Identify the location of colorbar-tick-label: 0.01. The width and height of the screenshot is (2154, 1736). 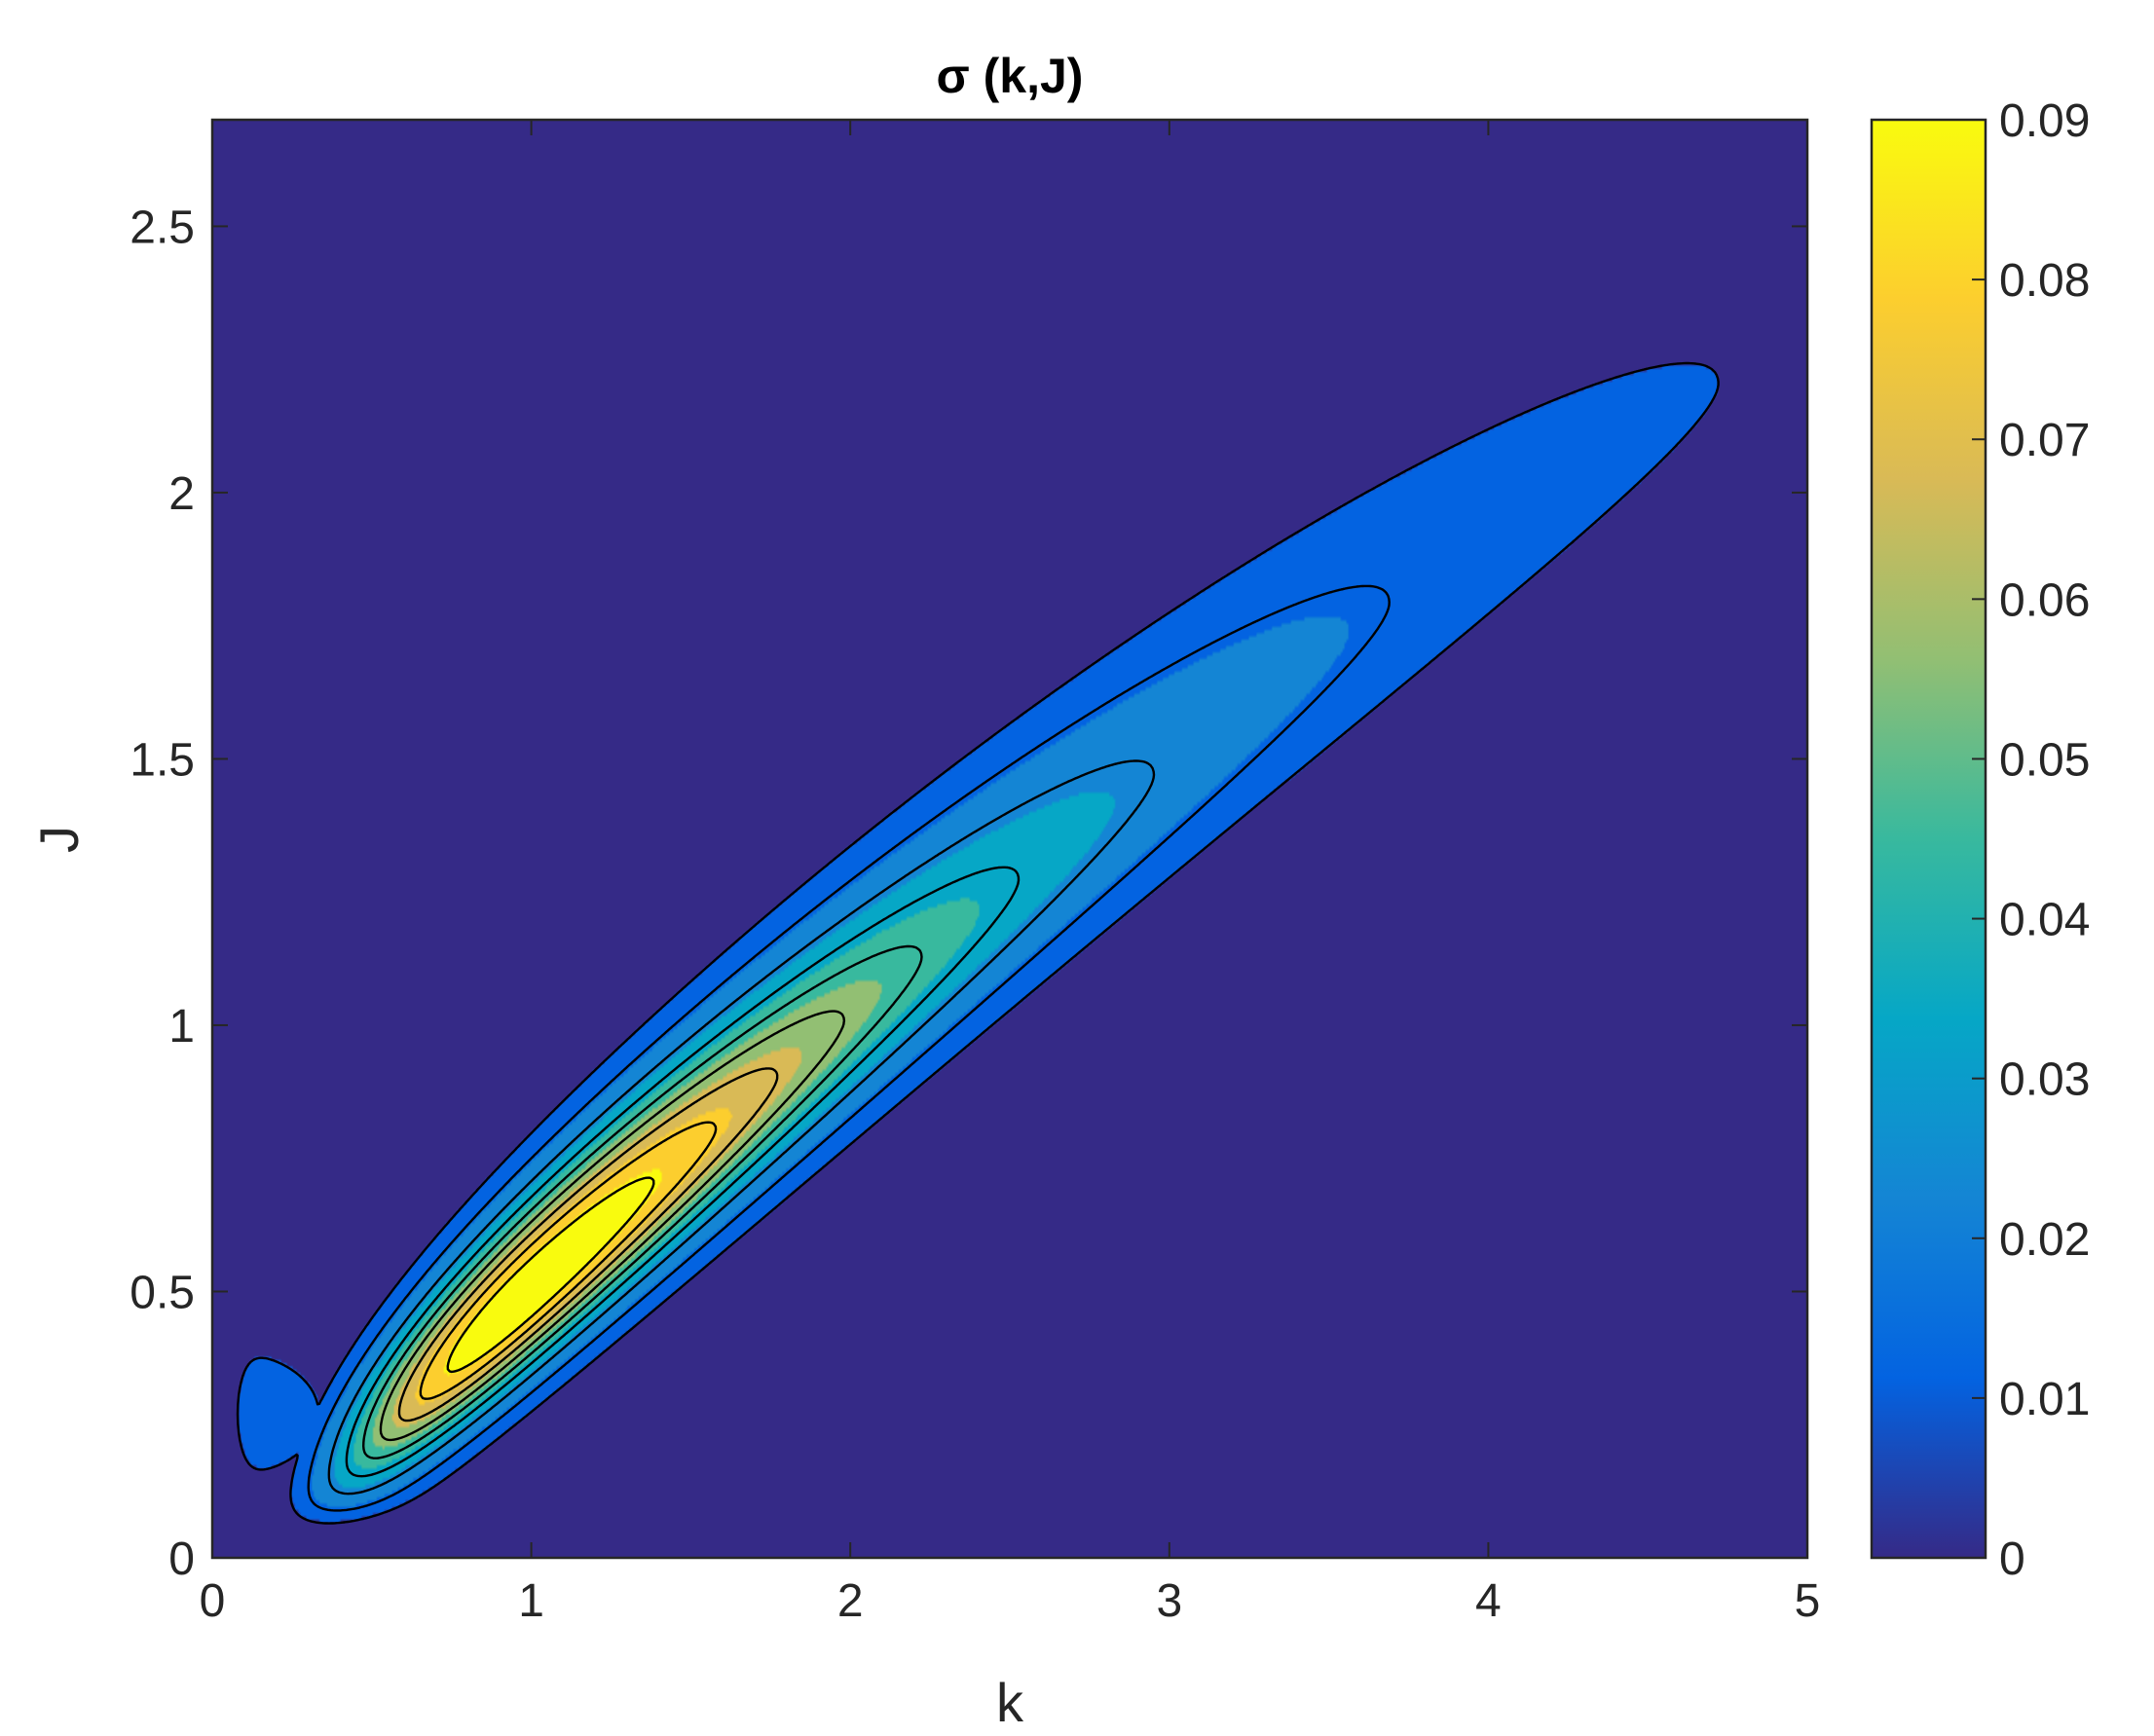
(2044, 1399).